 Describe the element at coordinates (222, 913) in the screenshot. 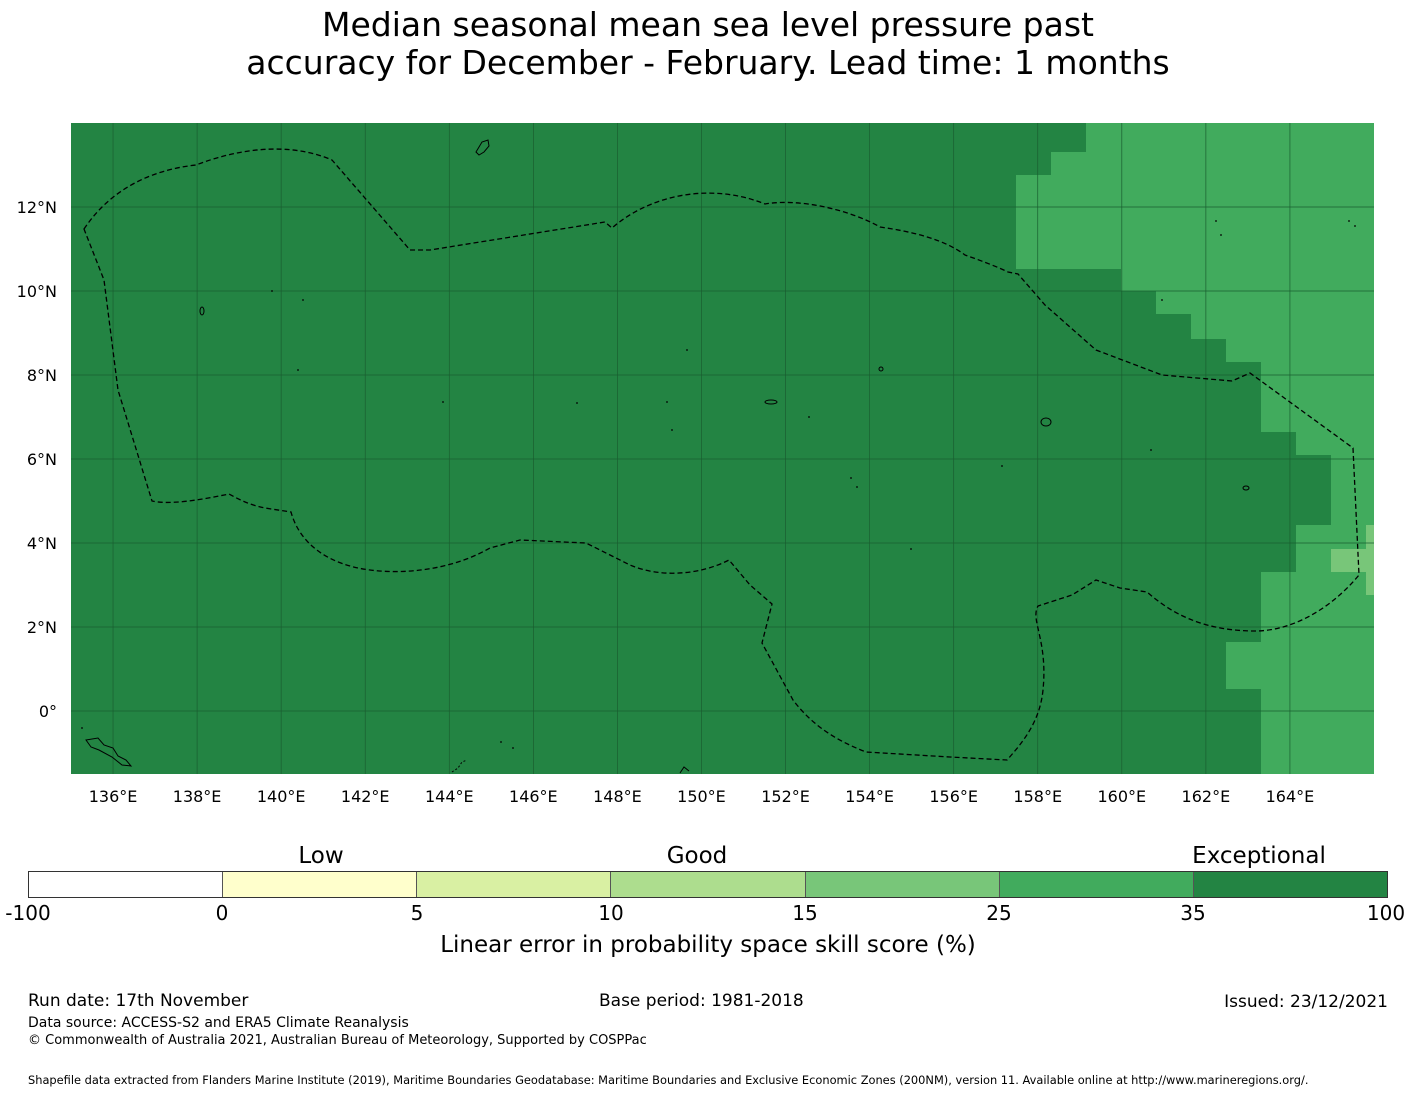

I see `colorbar-tick: 0` at that location.